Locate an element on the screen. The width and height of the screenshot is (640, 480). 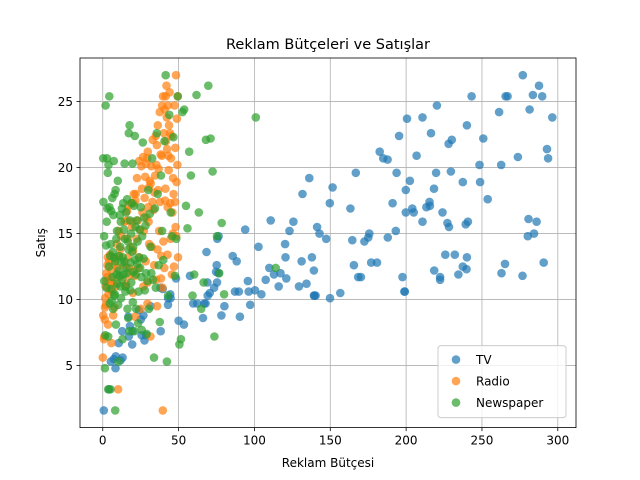
y-tick-label: 15 is located at coordinates (65, 234).